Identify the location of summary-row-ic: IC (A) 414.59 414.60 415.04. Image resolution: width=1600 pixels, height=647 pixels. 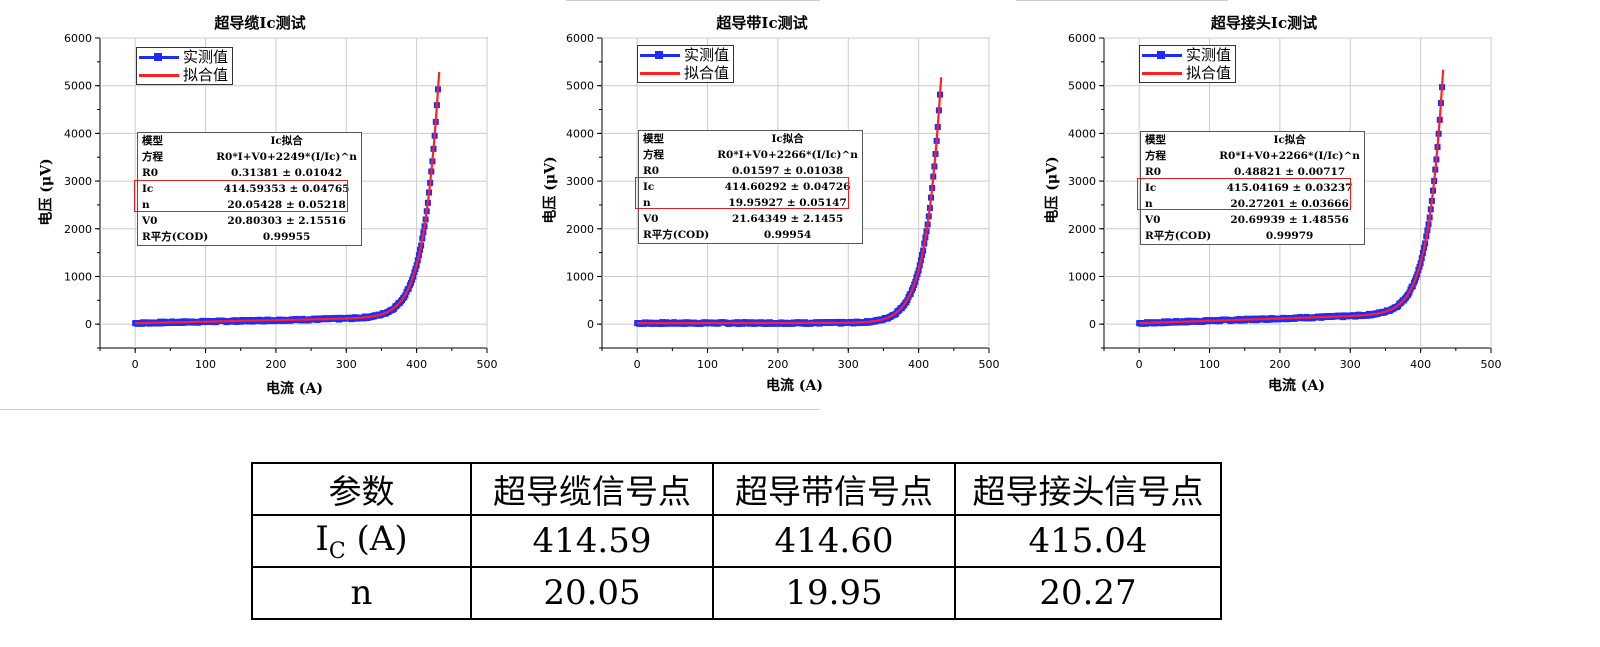
(736, 541).